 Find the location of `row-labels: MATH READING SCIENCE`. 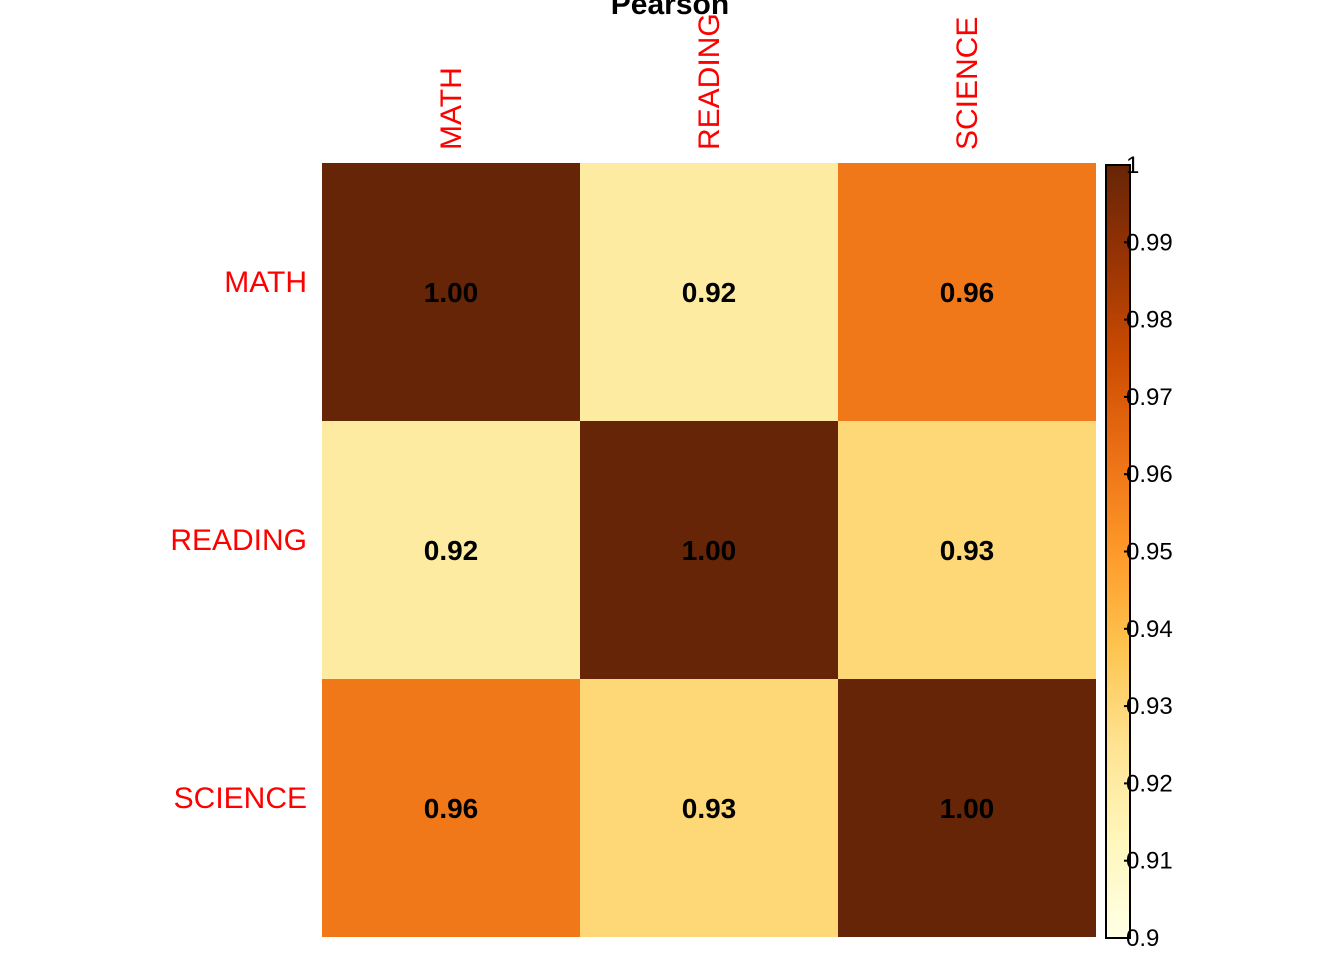

row-labels: MATH READING SCIENCE is located at coordinates (238, 540).